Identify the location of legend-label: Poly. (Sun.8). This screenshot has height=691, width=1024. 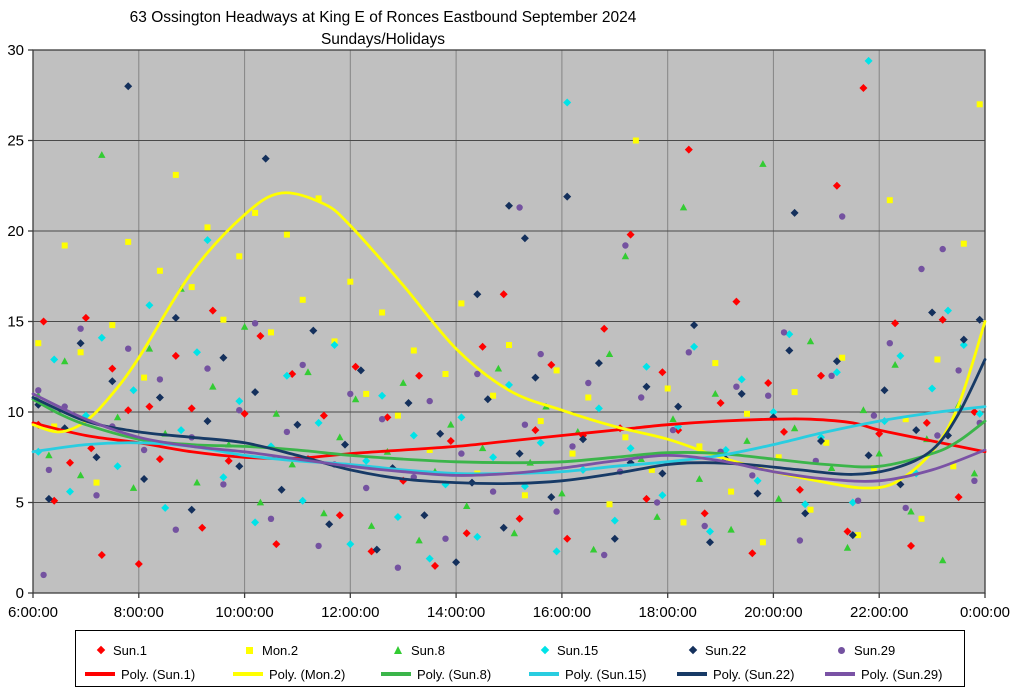
(454, 674).